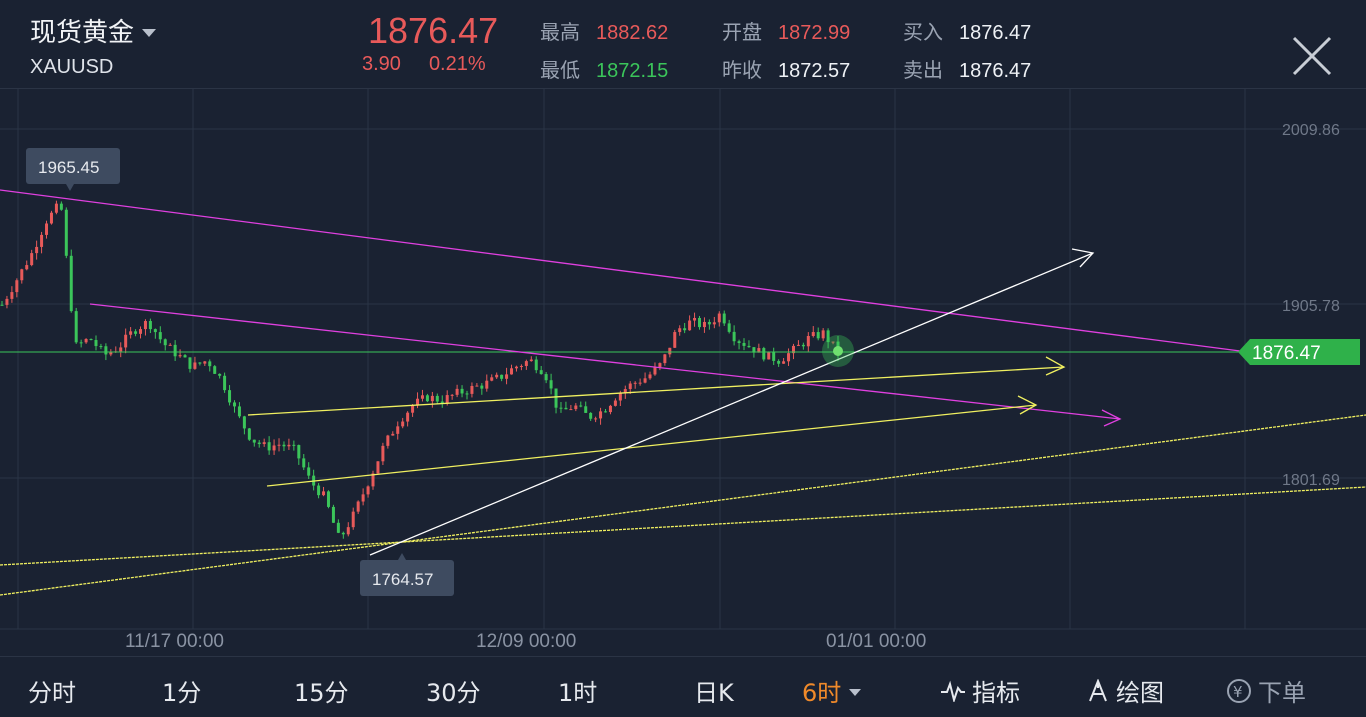  Describe the element at coordinates (876, 641) in the screenshot. I see `x-axis-label: 01/01 00:00` at that location.